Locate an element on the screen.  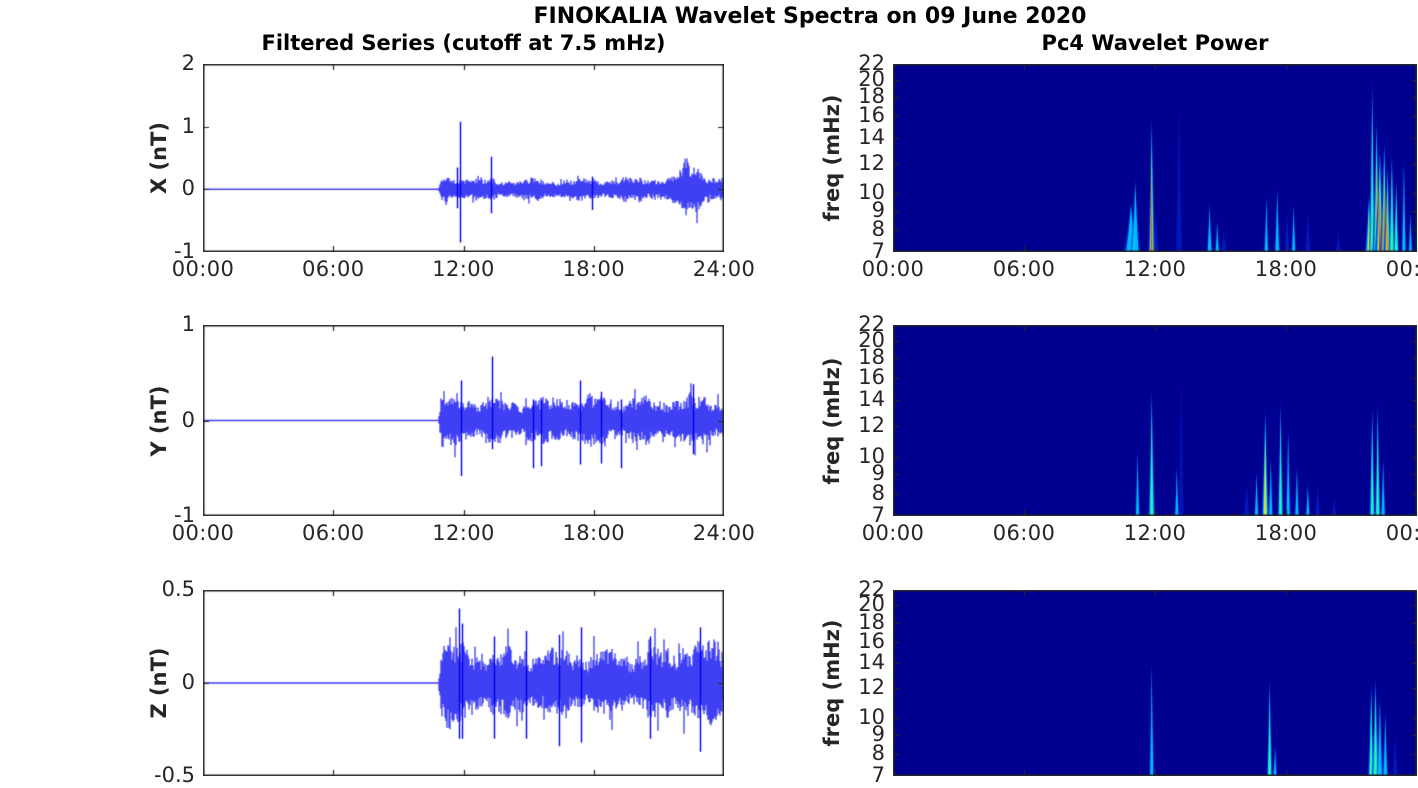
pc4-wavelet-power-title: Pc4 Wavelet Power is located at coordinates (1155, 43).